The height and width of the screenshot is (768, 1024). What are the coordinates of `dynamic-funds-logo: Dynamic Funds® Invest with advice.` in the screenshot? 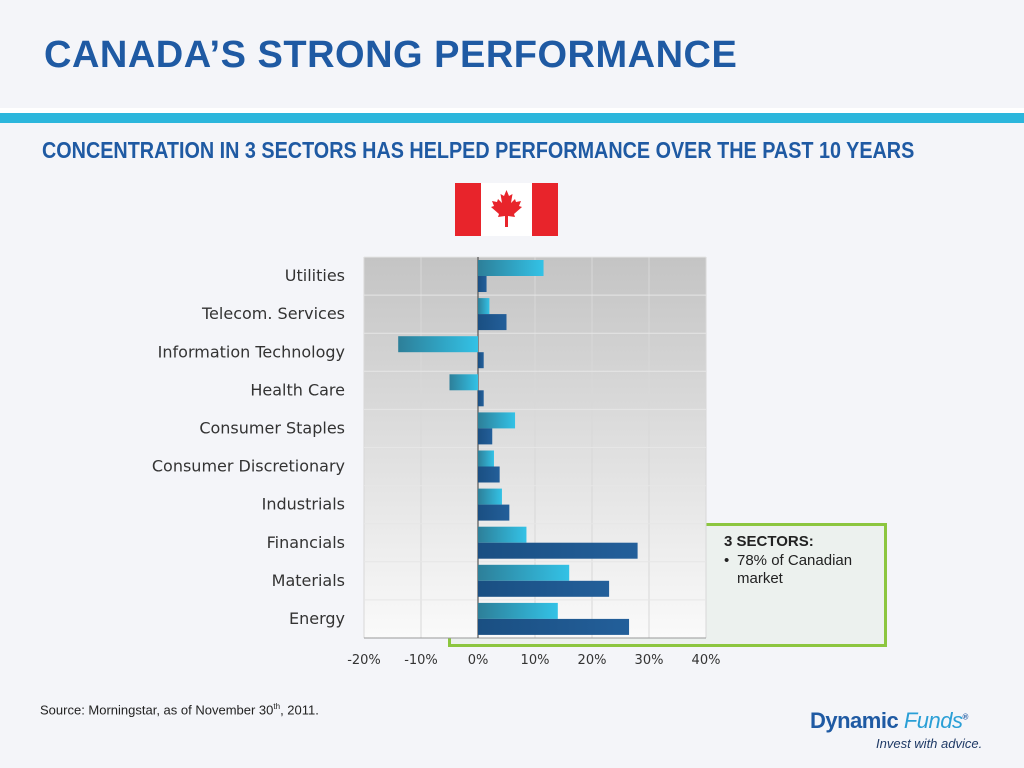 It's located at (900, 729).